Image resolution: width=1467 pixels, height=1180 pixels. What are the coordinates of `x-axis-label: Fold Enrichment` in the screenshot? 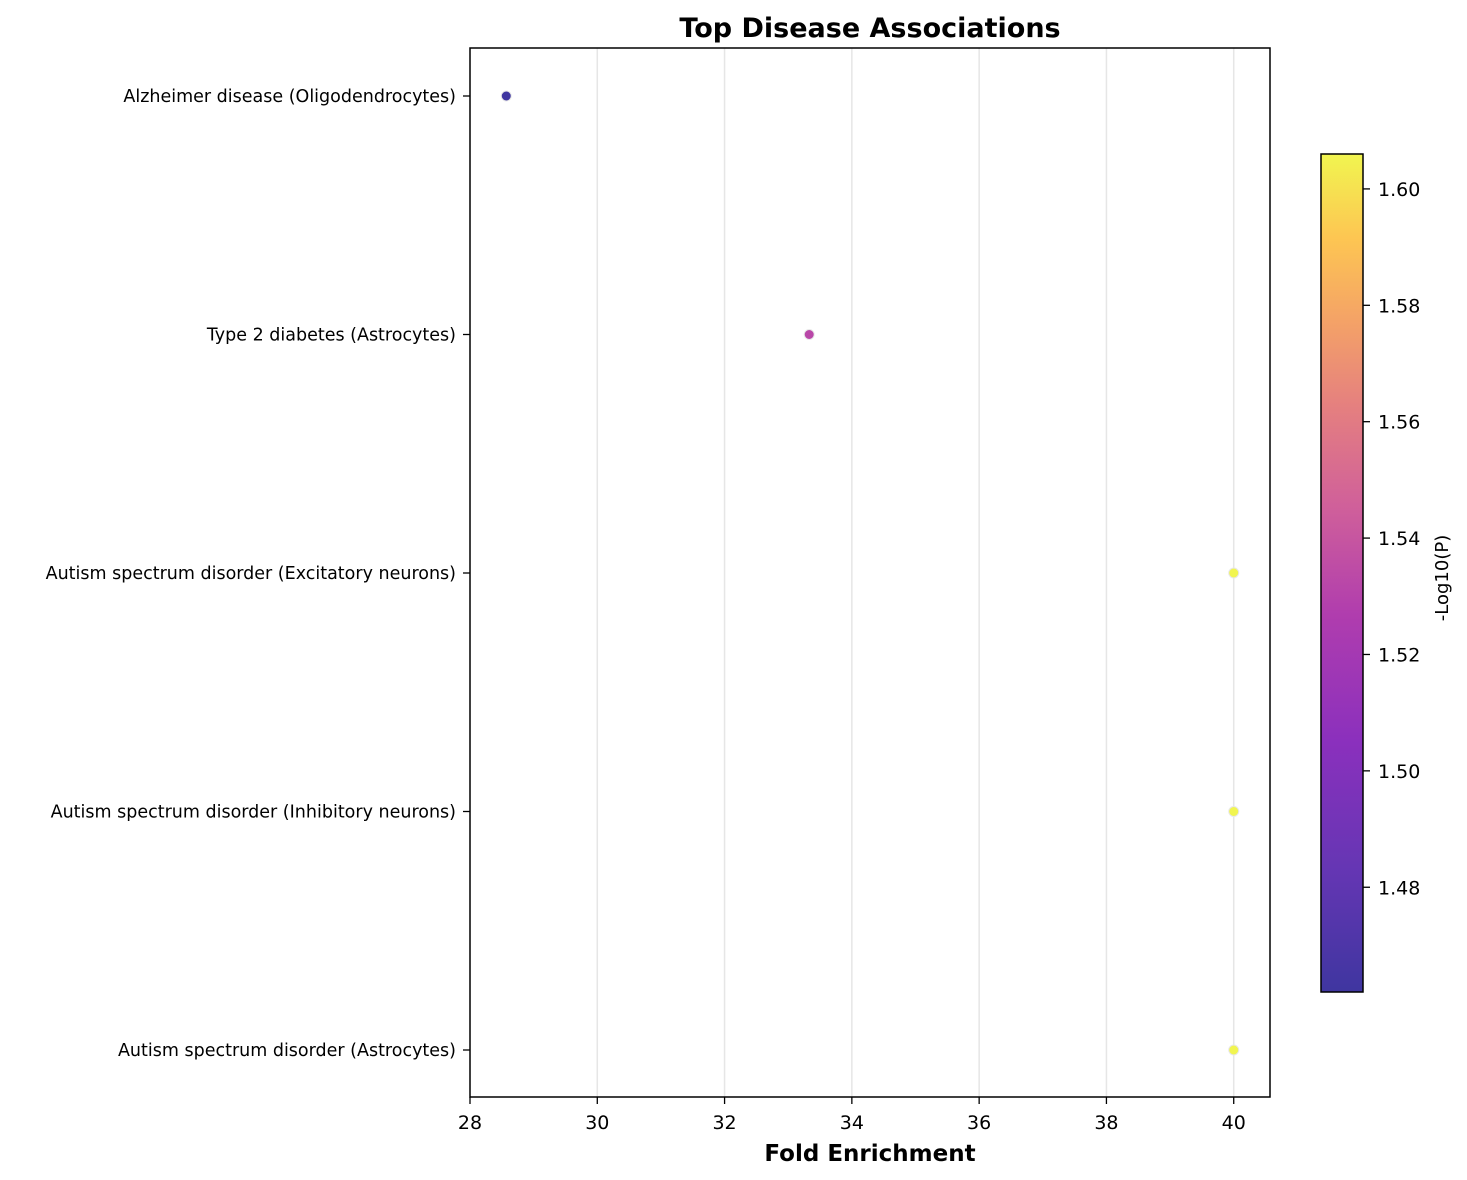 It's located at (869, 1154).